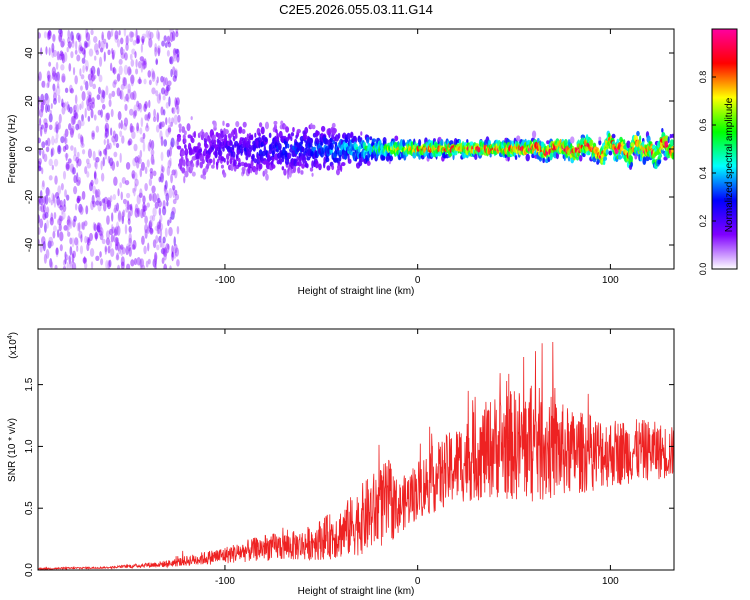 The width and height of the screenshot is (750, 600). Describe the element at coordinates (10, 337) in the screenshot. I see `snr-y-multiplier-exp: 4` at that location.